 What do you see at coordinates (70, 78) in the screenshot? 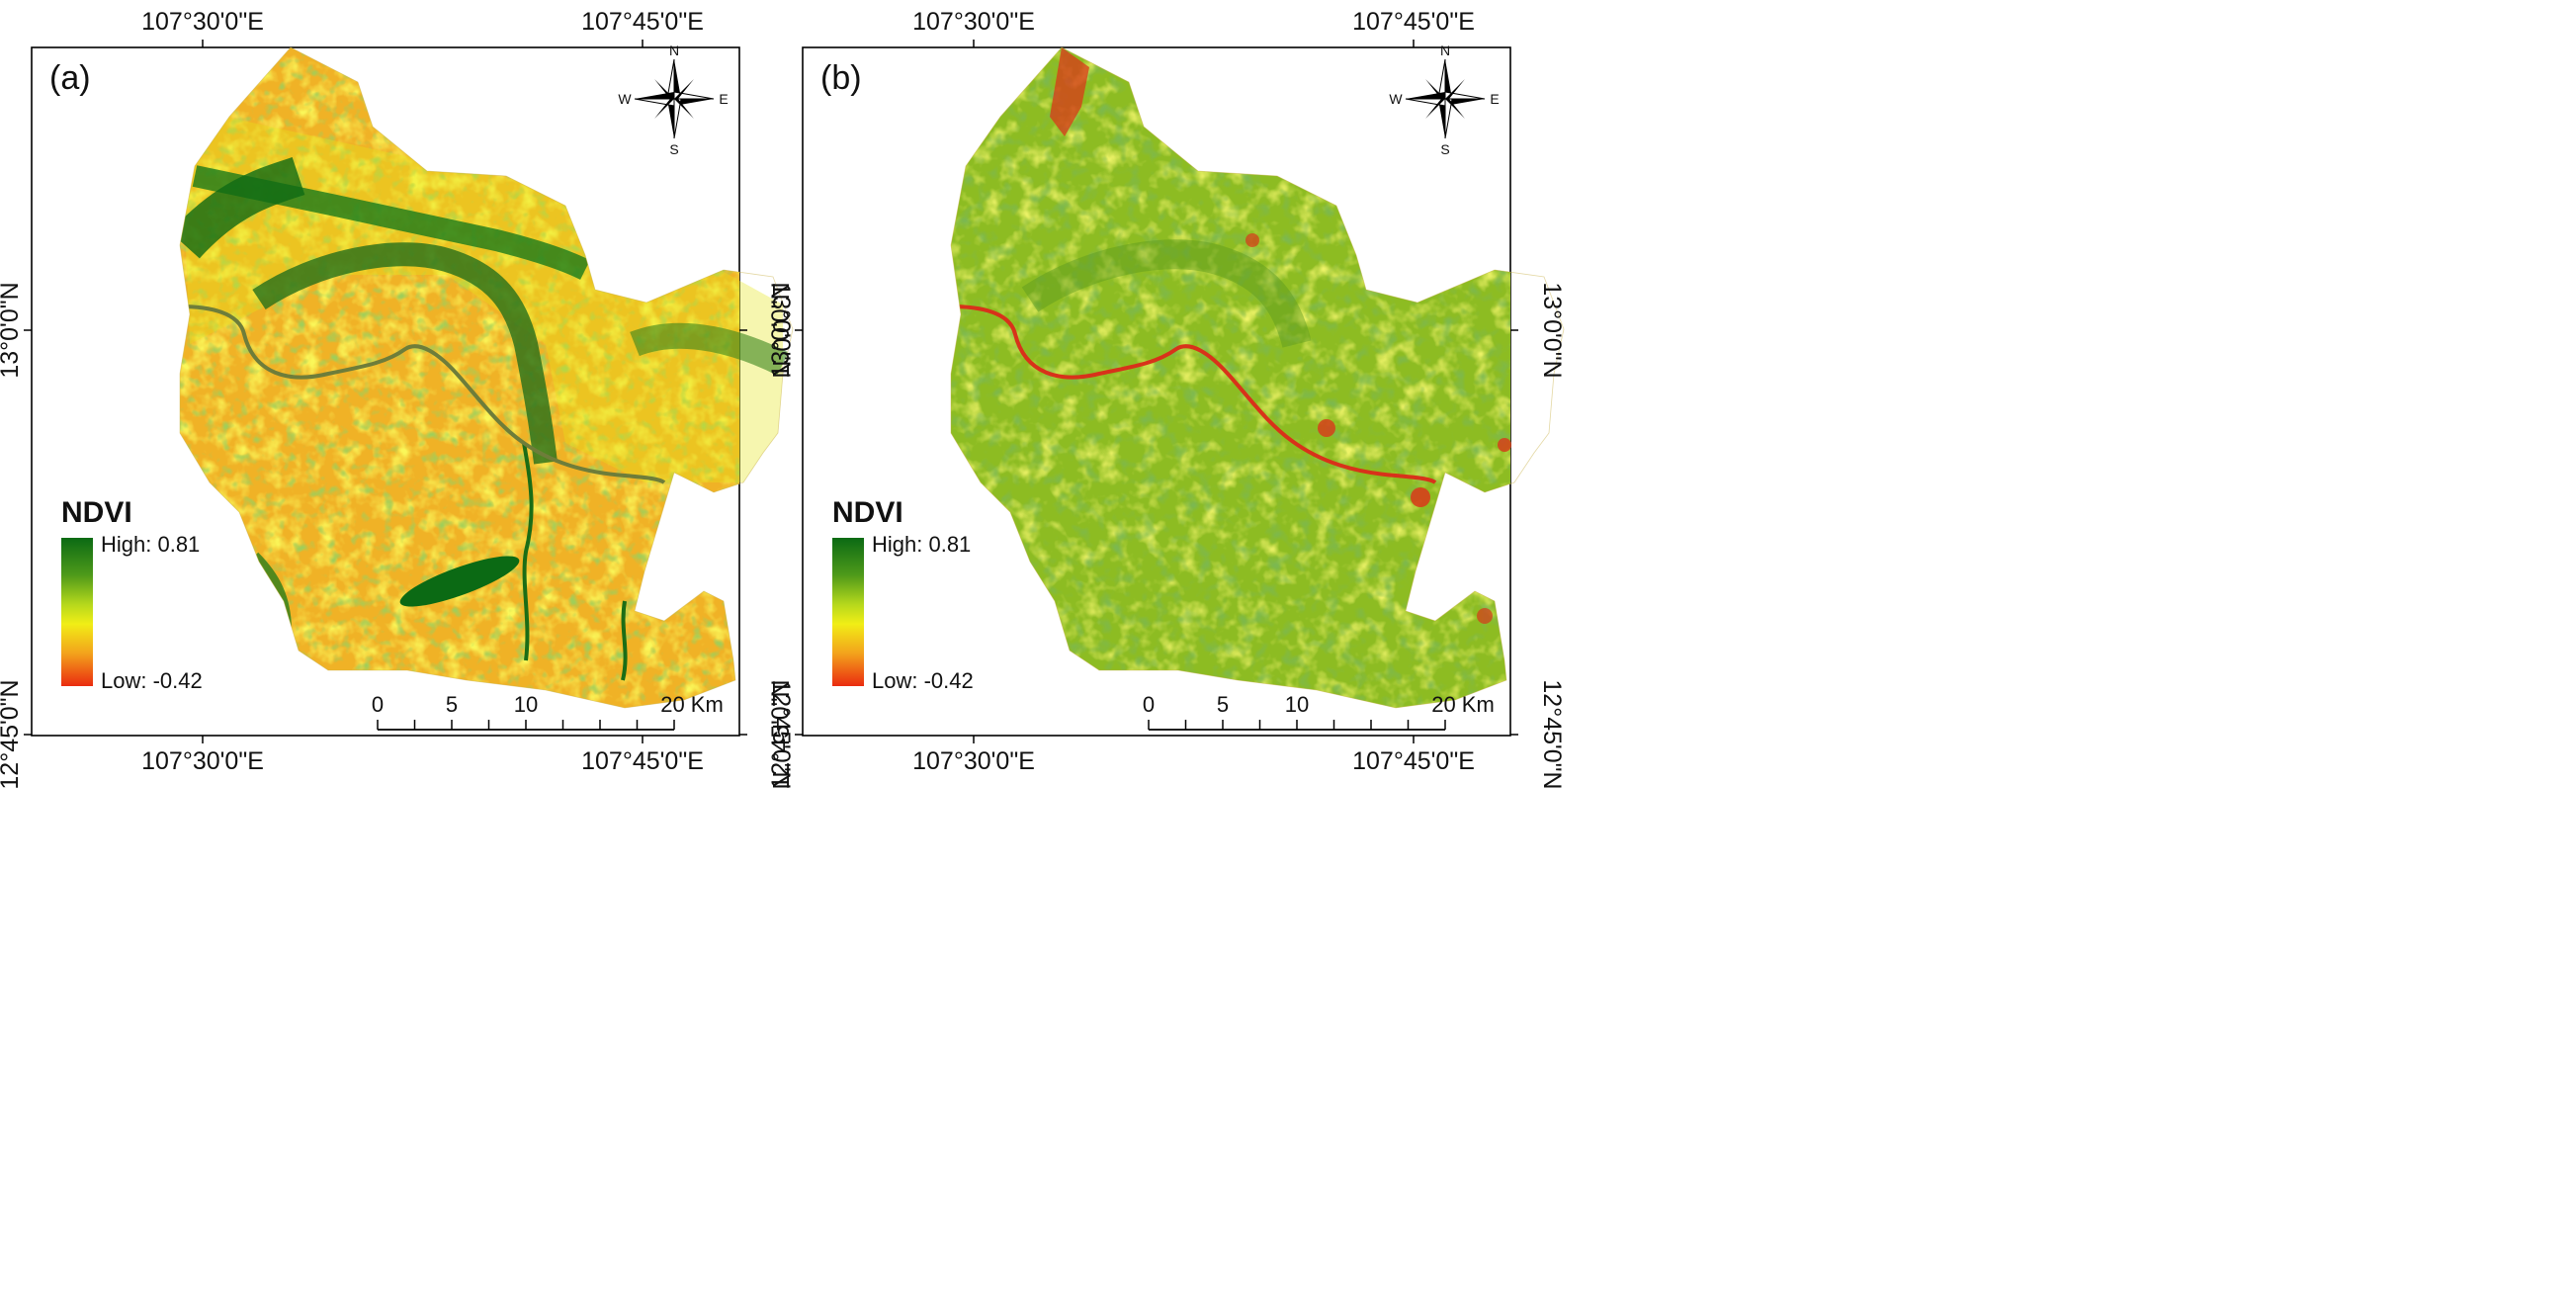
I see `panel-label: (a)` at bounding box center [70, 78].